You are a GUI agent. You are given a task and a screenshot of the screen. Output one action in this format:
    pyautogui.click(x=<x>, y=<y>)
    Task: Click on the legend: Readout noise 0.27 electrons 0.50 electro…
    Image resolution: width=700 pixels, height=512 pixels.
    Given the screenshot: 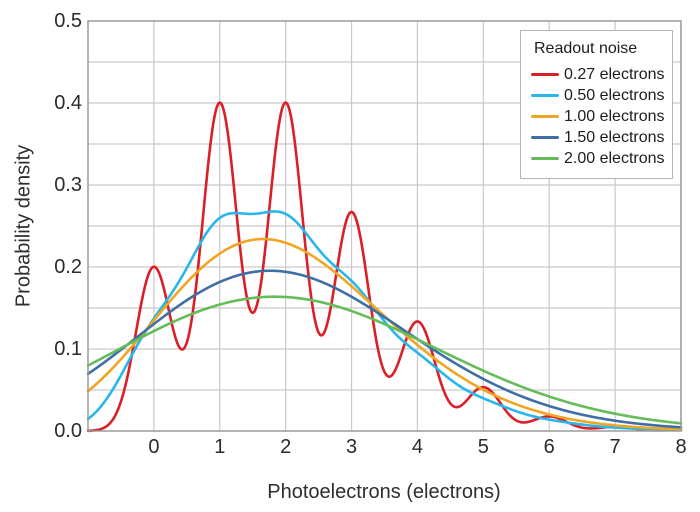 What is the action you would take?
    pyautogui.click(x=596, y=104)
    